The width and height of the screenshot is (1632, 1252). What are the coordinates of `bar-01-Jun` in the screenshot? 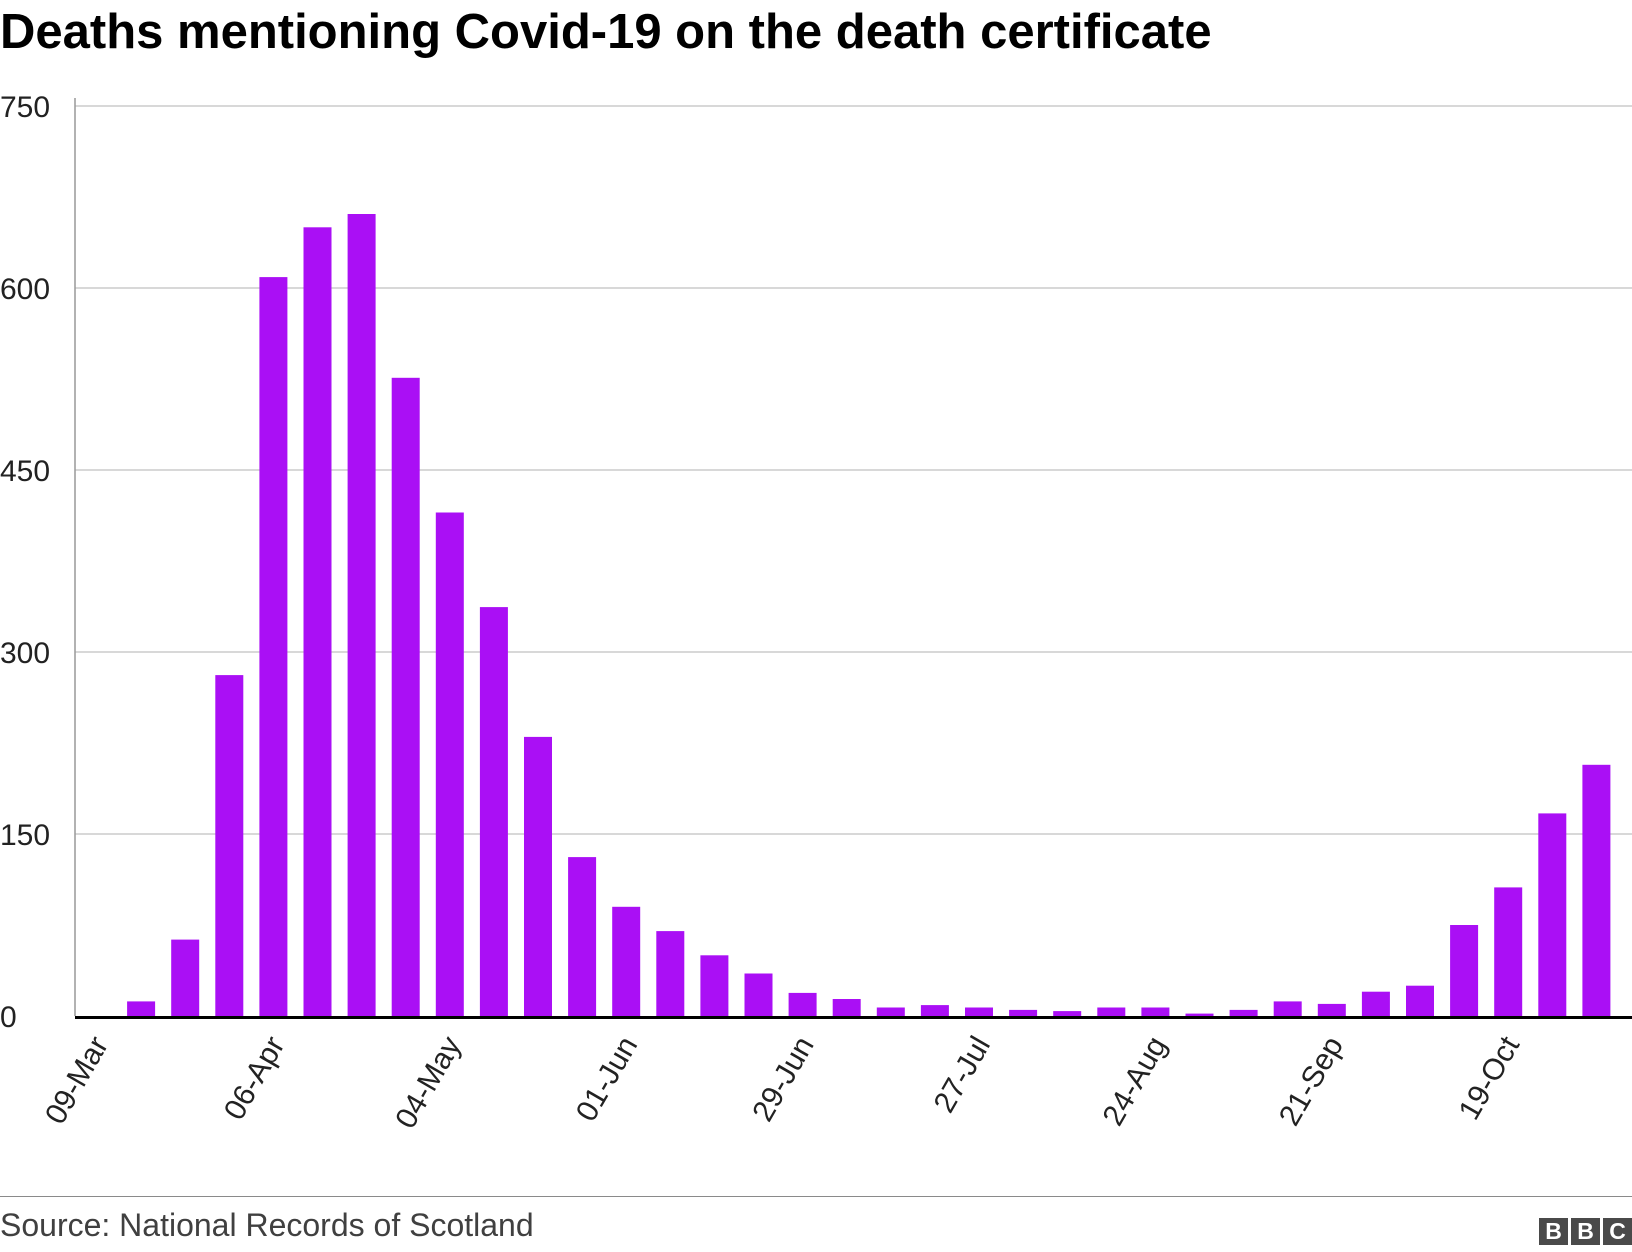 It's located at (626, 961).